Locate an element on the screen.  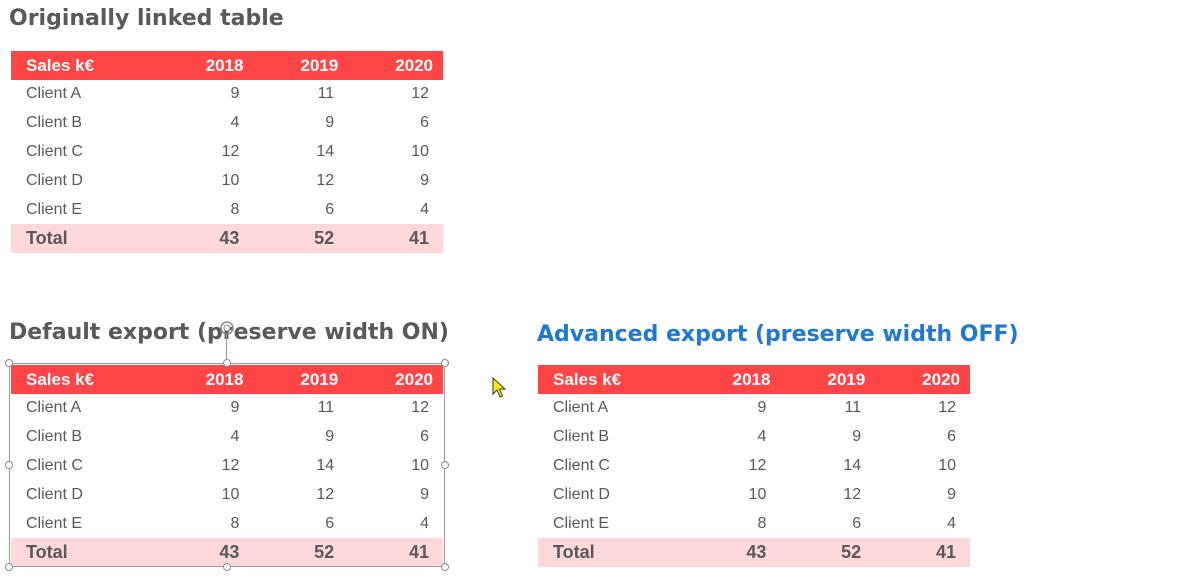
resize-handle-left is located at coordinates (9, 465).